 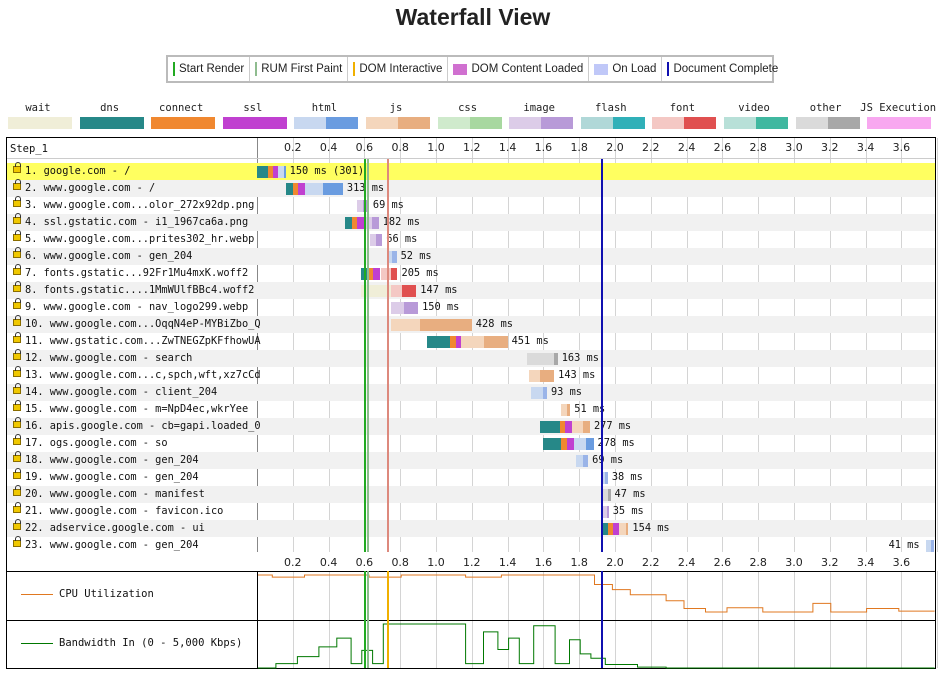 What do you see at coordinates (471, 392) in the screenshot?
I see `request-row-14: 14. www.google.com - client_204 93 ms` at bounding box center [471, 392].